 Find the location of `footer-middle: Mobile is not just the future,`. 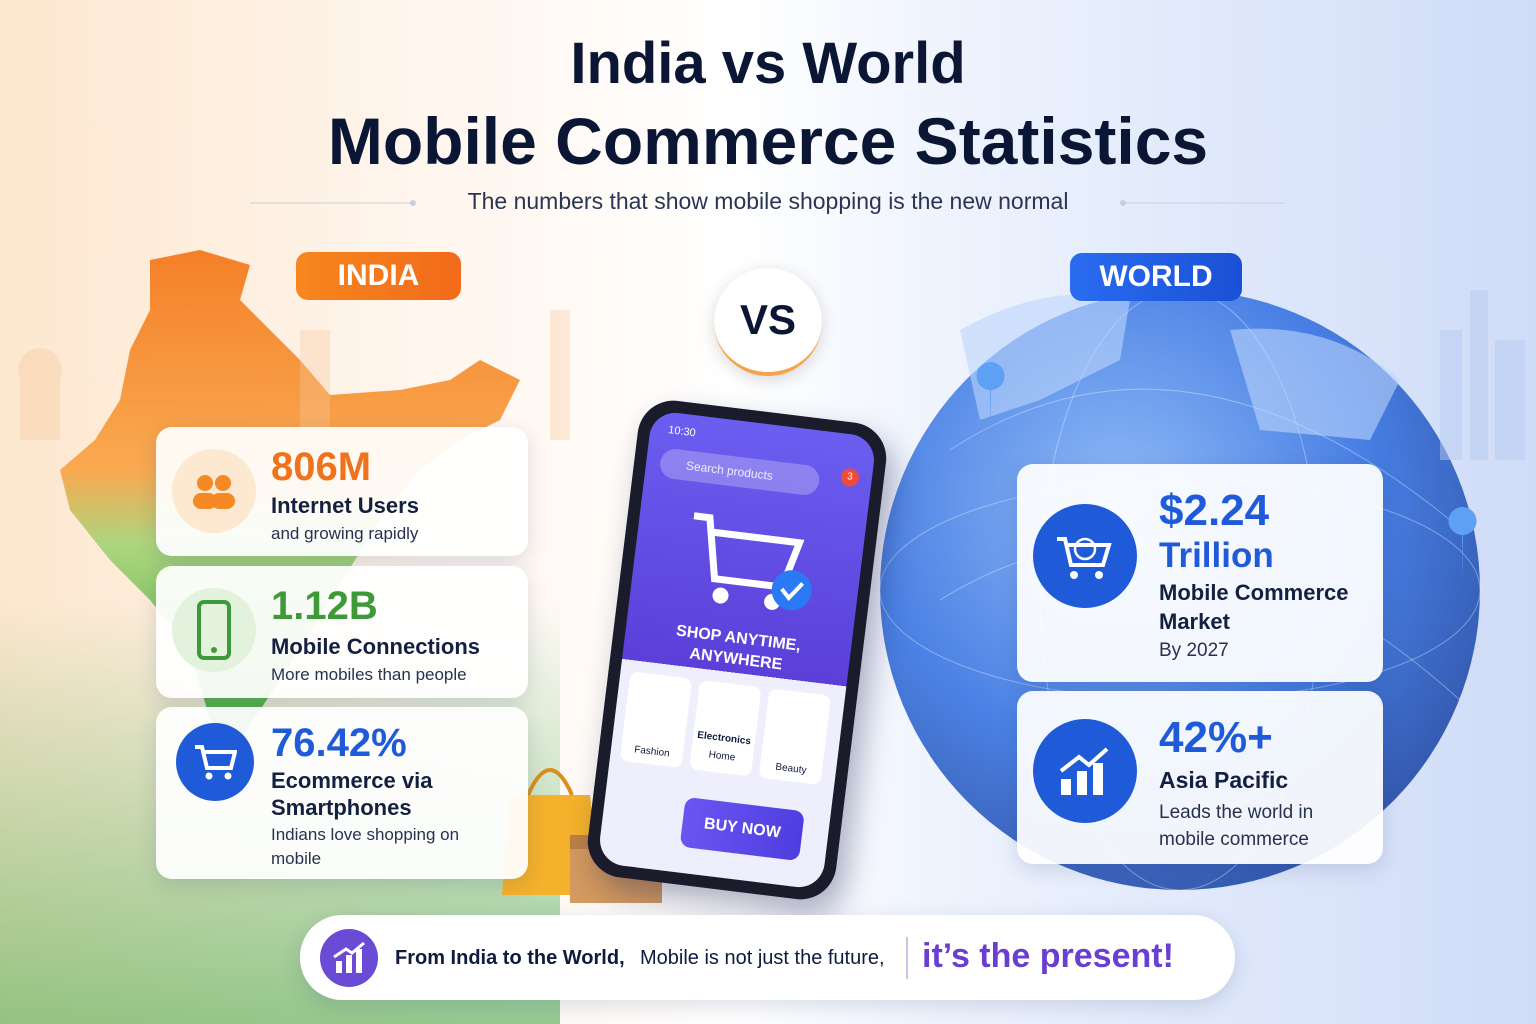

footer-middle: Mobile is not just the future, is located at coordinates (762, 958).